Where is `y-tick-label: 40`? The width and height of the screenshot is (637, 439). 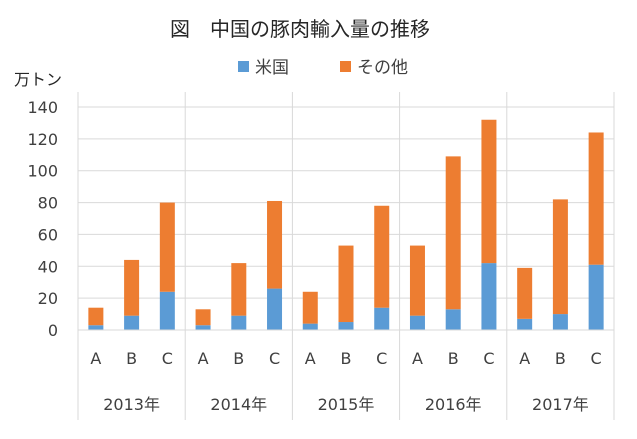 y-tick-label: 40 is located at coordinates (48, 266).